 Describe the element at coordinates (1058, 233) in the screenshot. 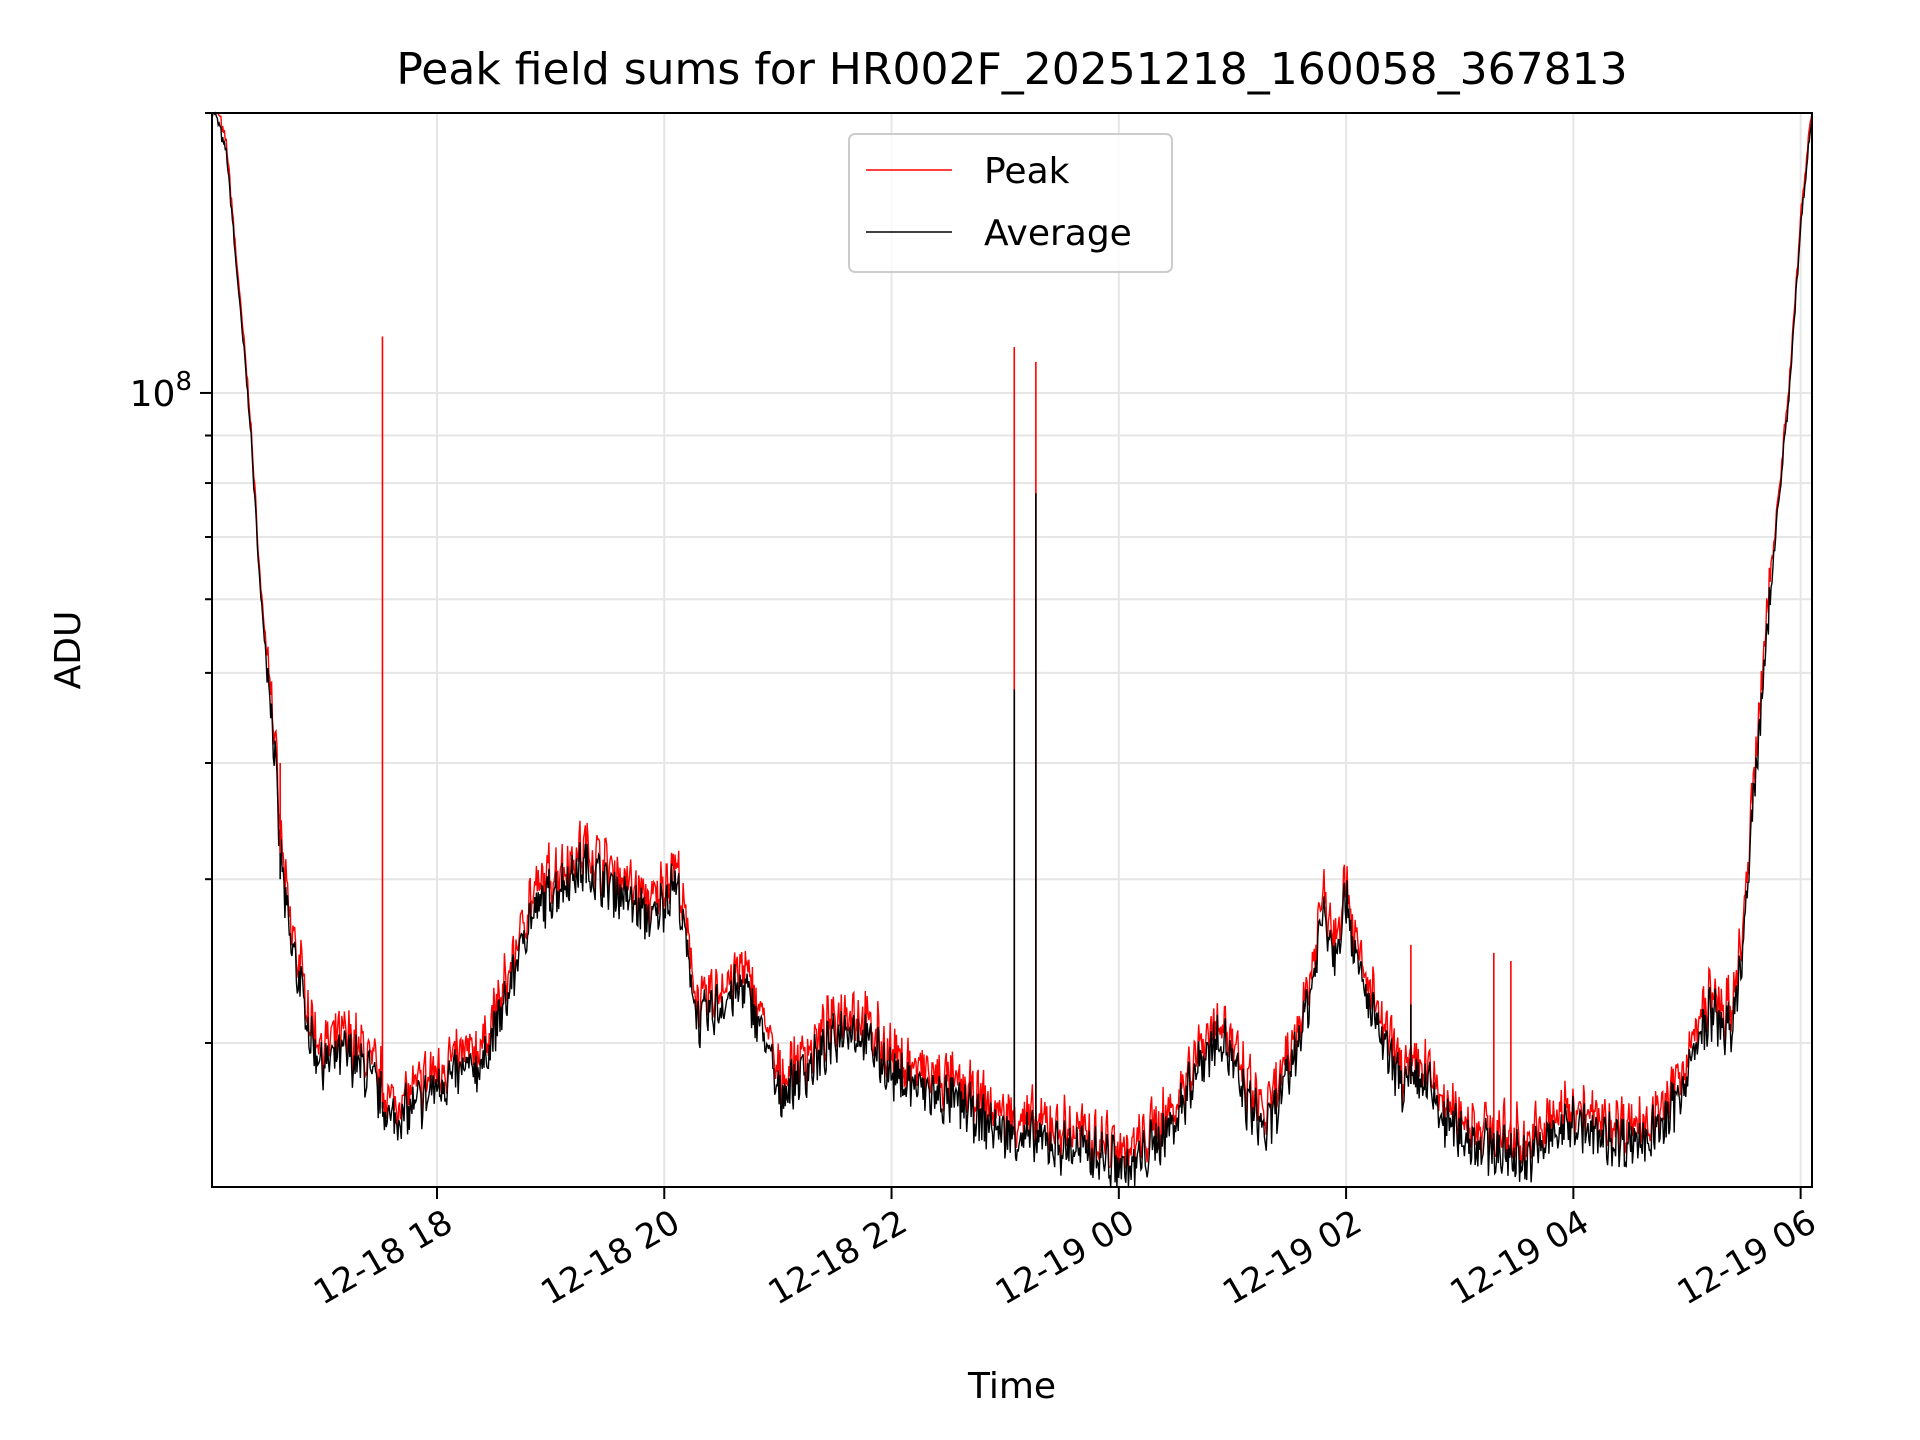

I see `legend-average-label: Average` at that location.